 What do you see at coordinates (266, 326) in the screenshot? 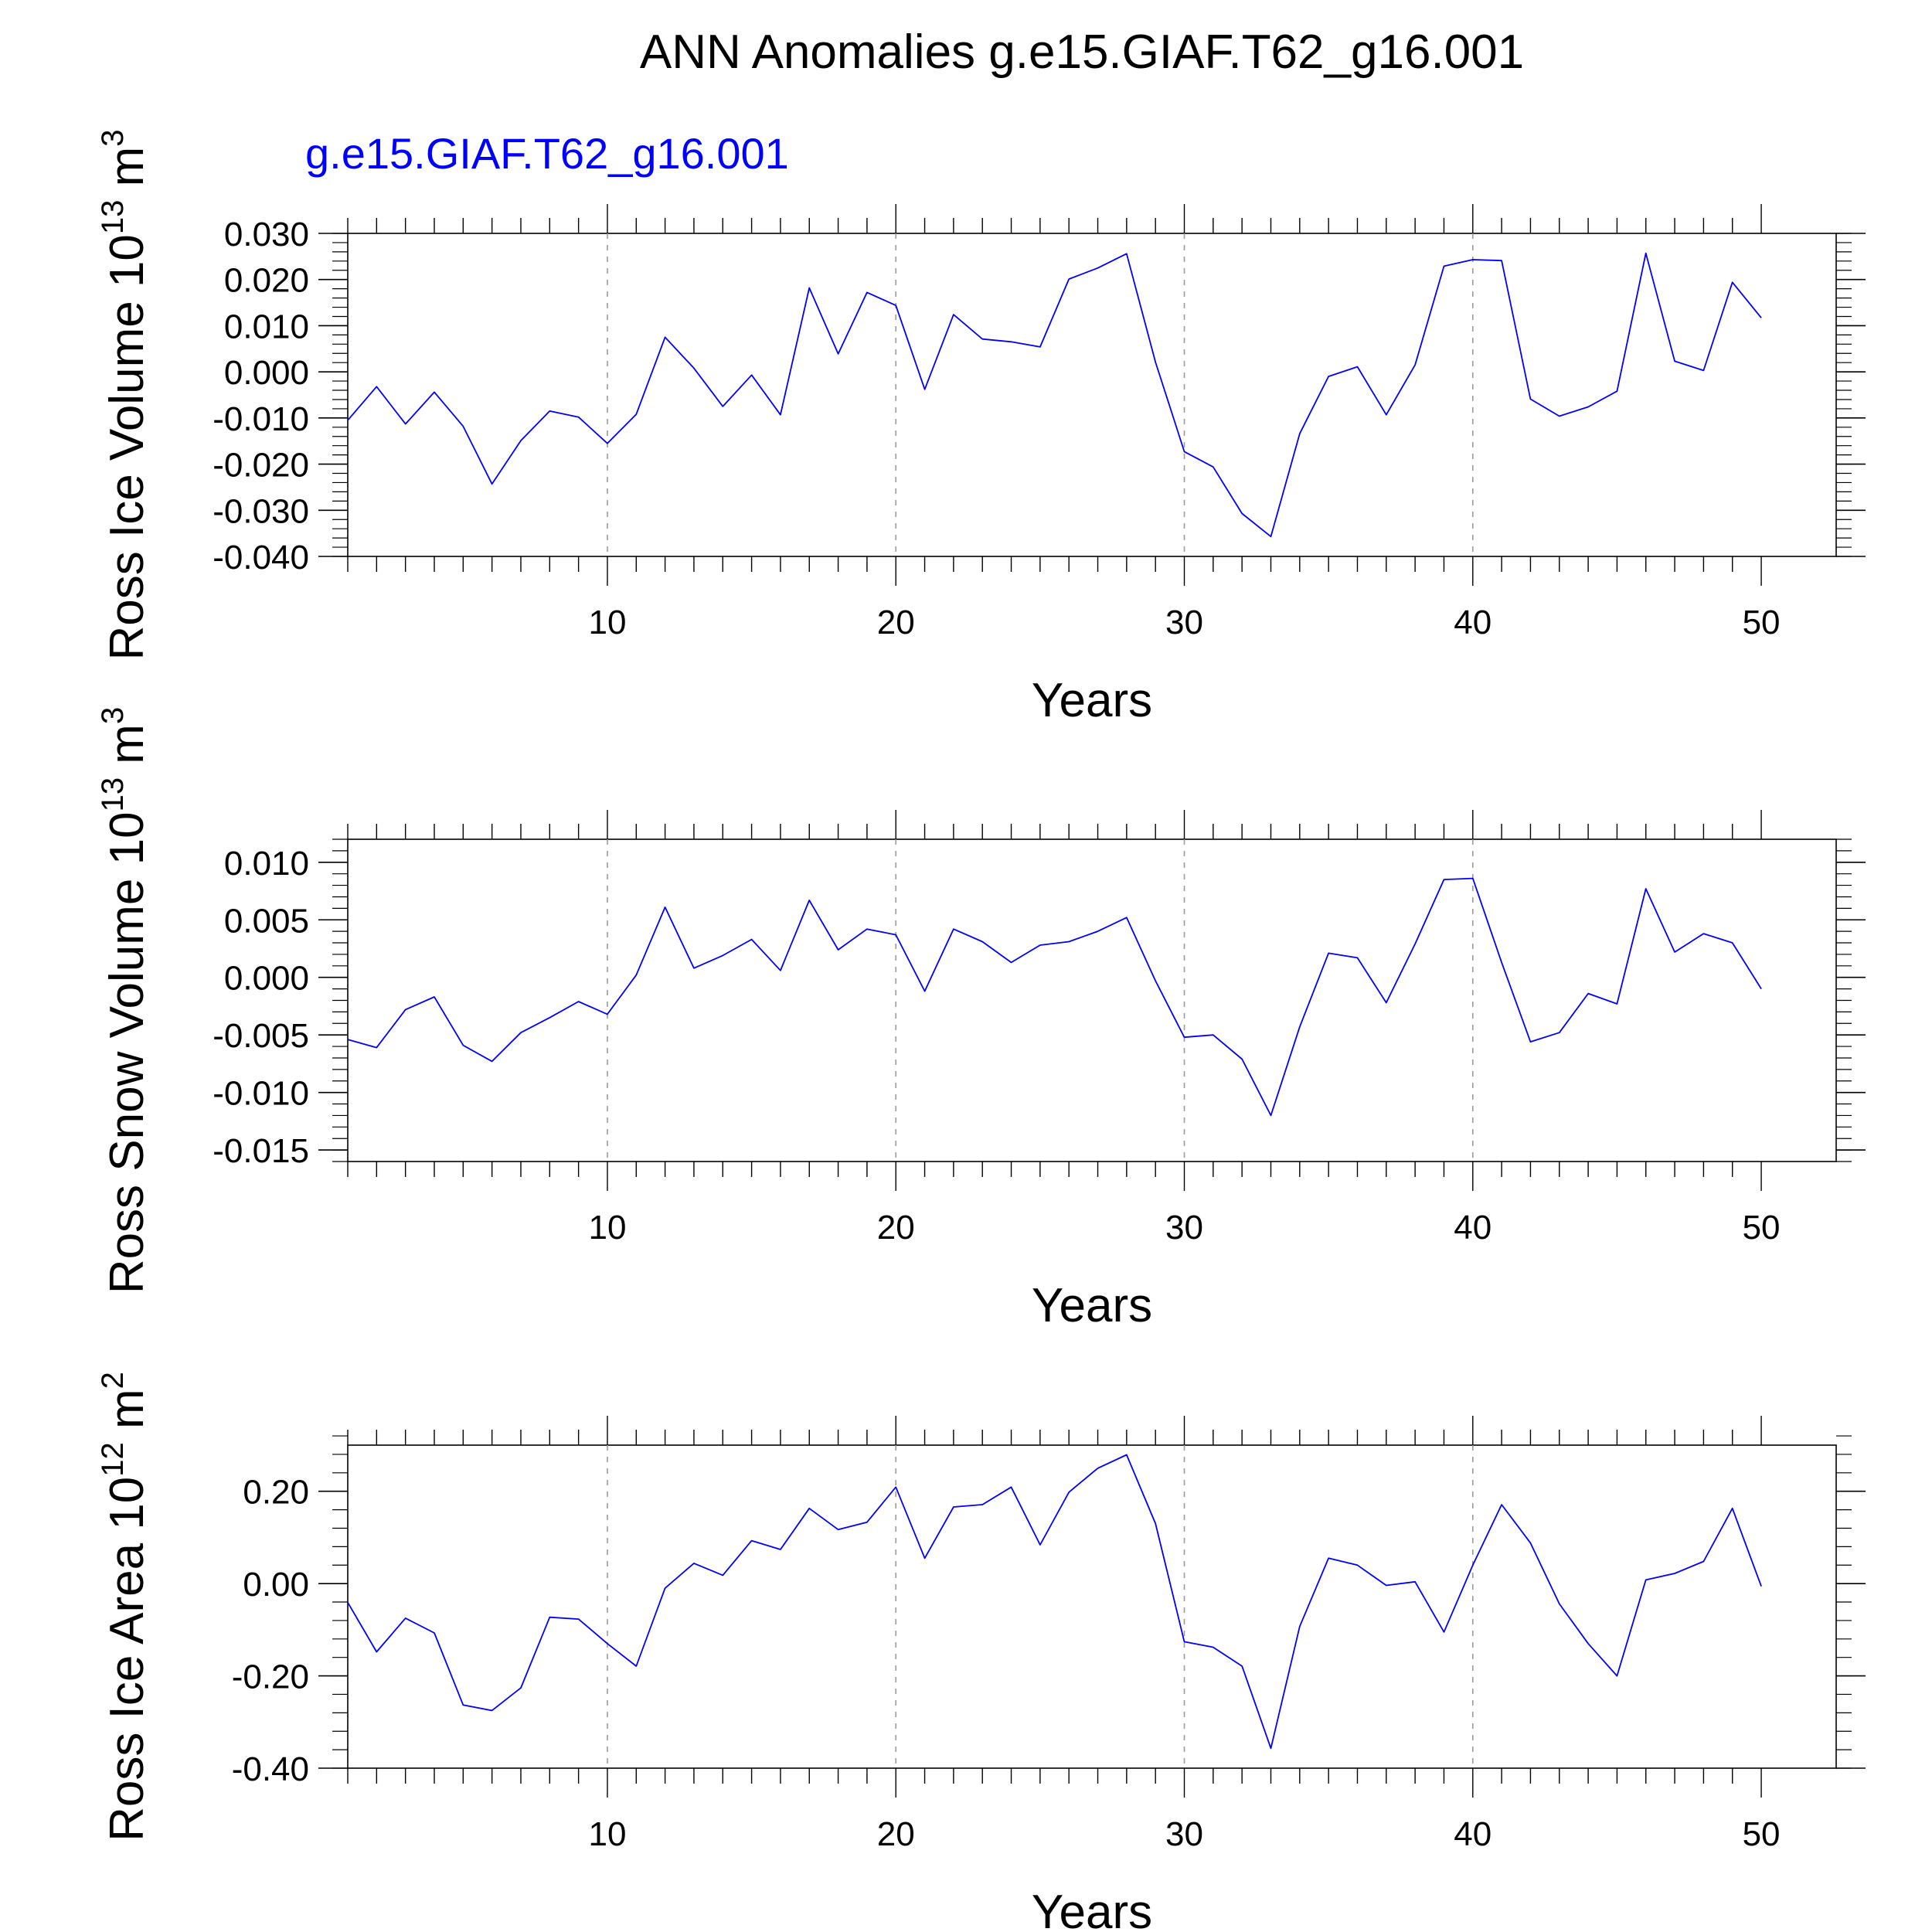
I see `ross-ice-volume-ytick-label: 0.010` at bounding box center [266, 326].